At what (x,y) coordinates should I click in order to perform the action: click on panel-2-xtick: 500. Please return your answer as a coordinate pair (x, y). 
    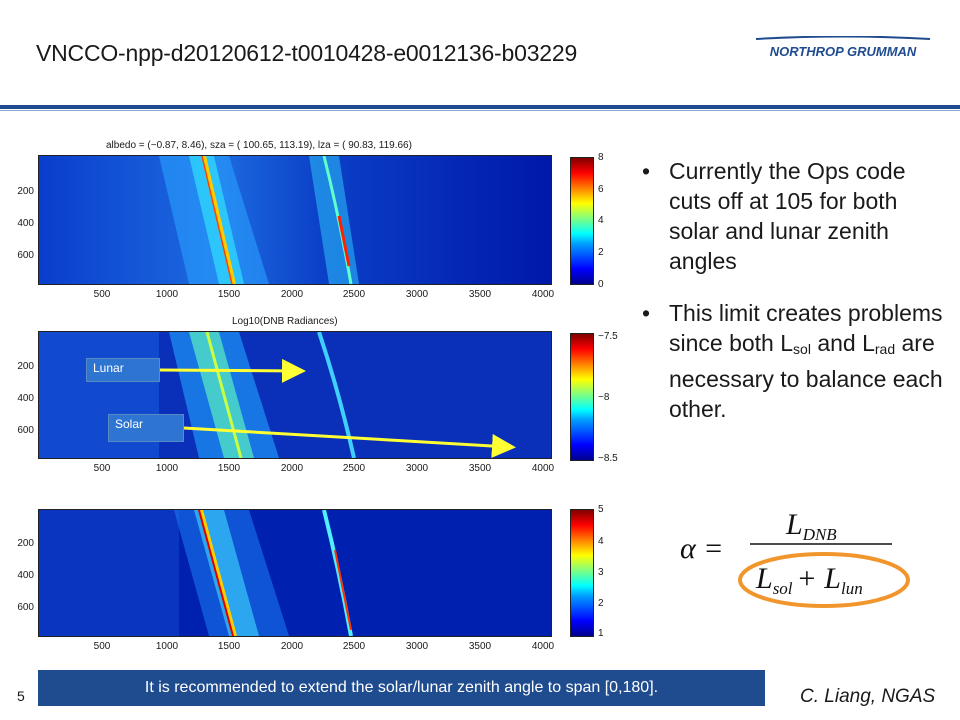
    Looking at the image, I should click on (102, 468).